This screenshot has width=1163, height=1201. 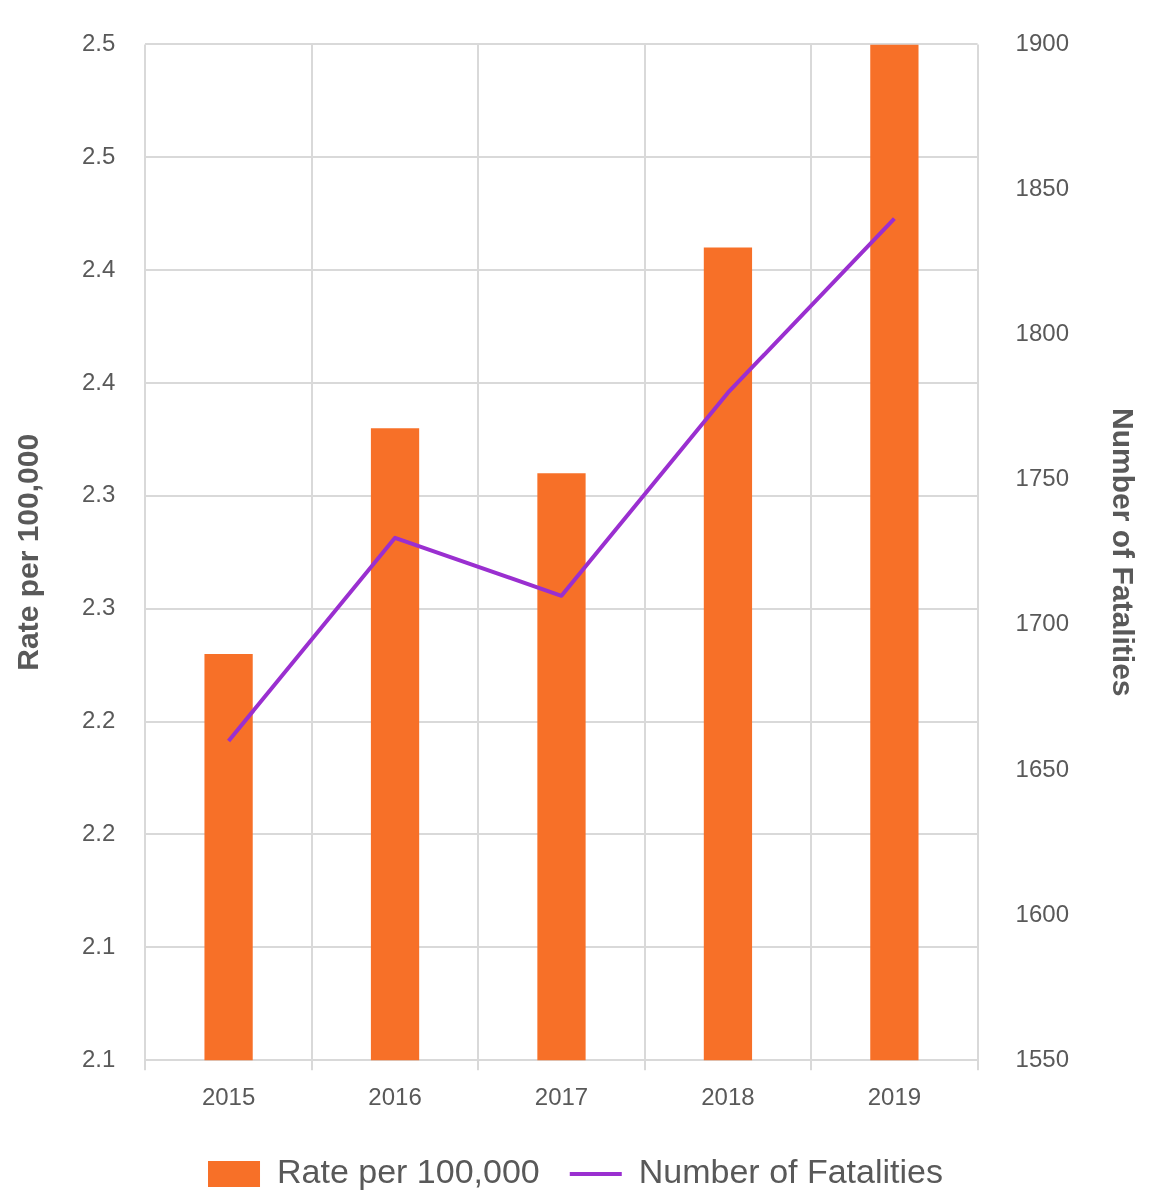 I want to click on x-tick-label: 2019, so click(x=894, y=1097).